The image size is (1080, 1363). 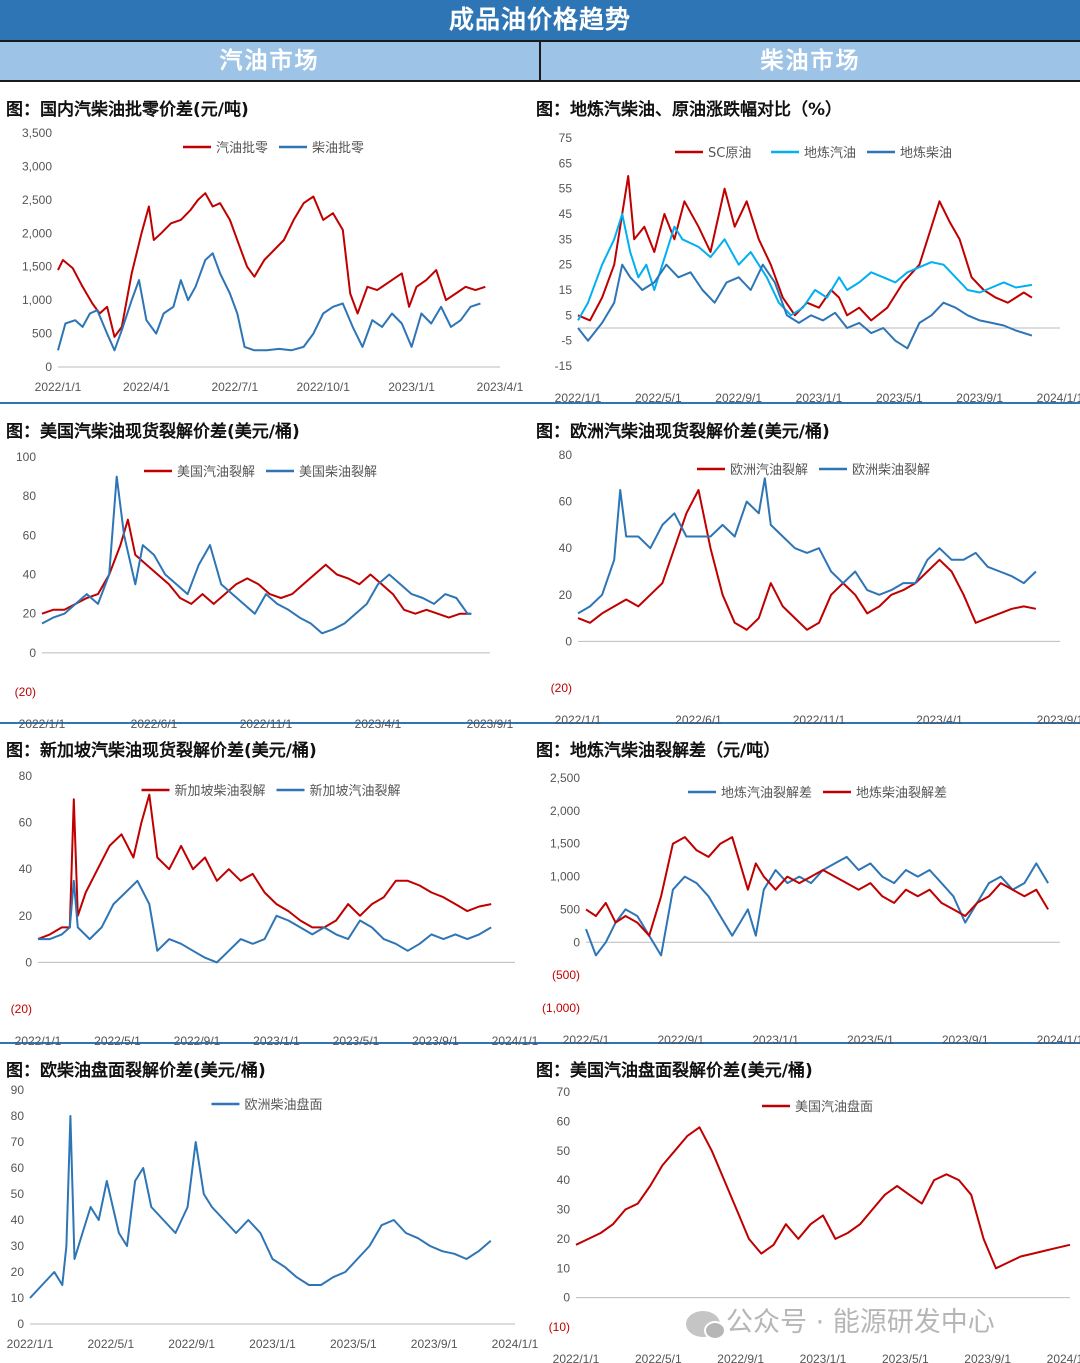 I want to click on y-tick-label: (1,000), so click(x=561, y=1008).